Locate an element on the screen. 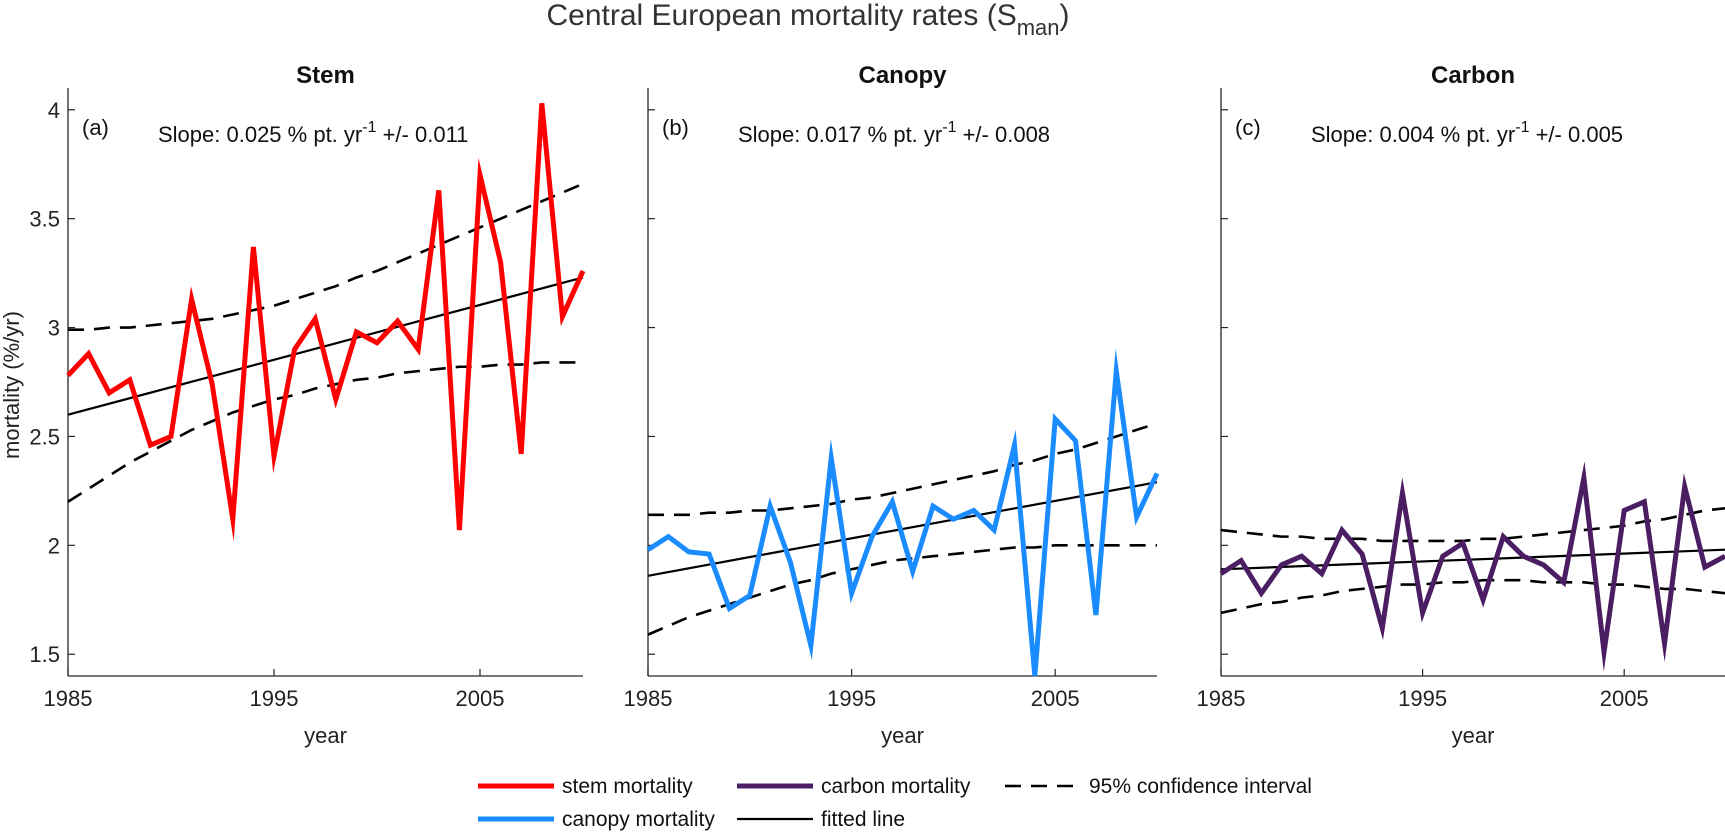  figure-title-close: ) is located at coordinates (1065, 16).